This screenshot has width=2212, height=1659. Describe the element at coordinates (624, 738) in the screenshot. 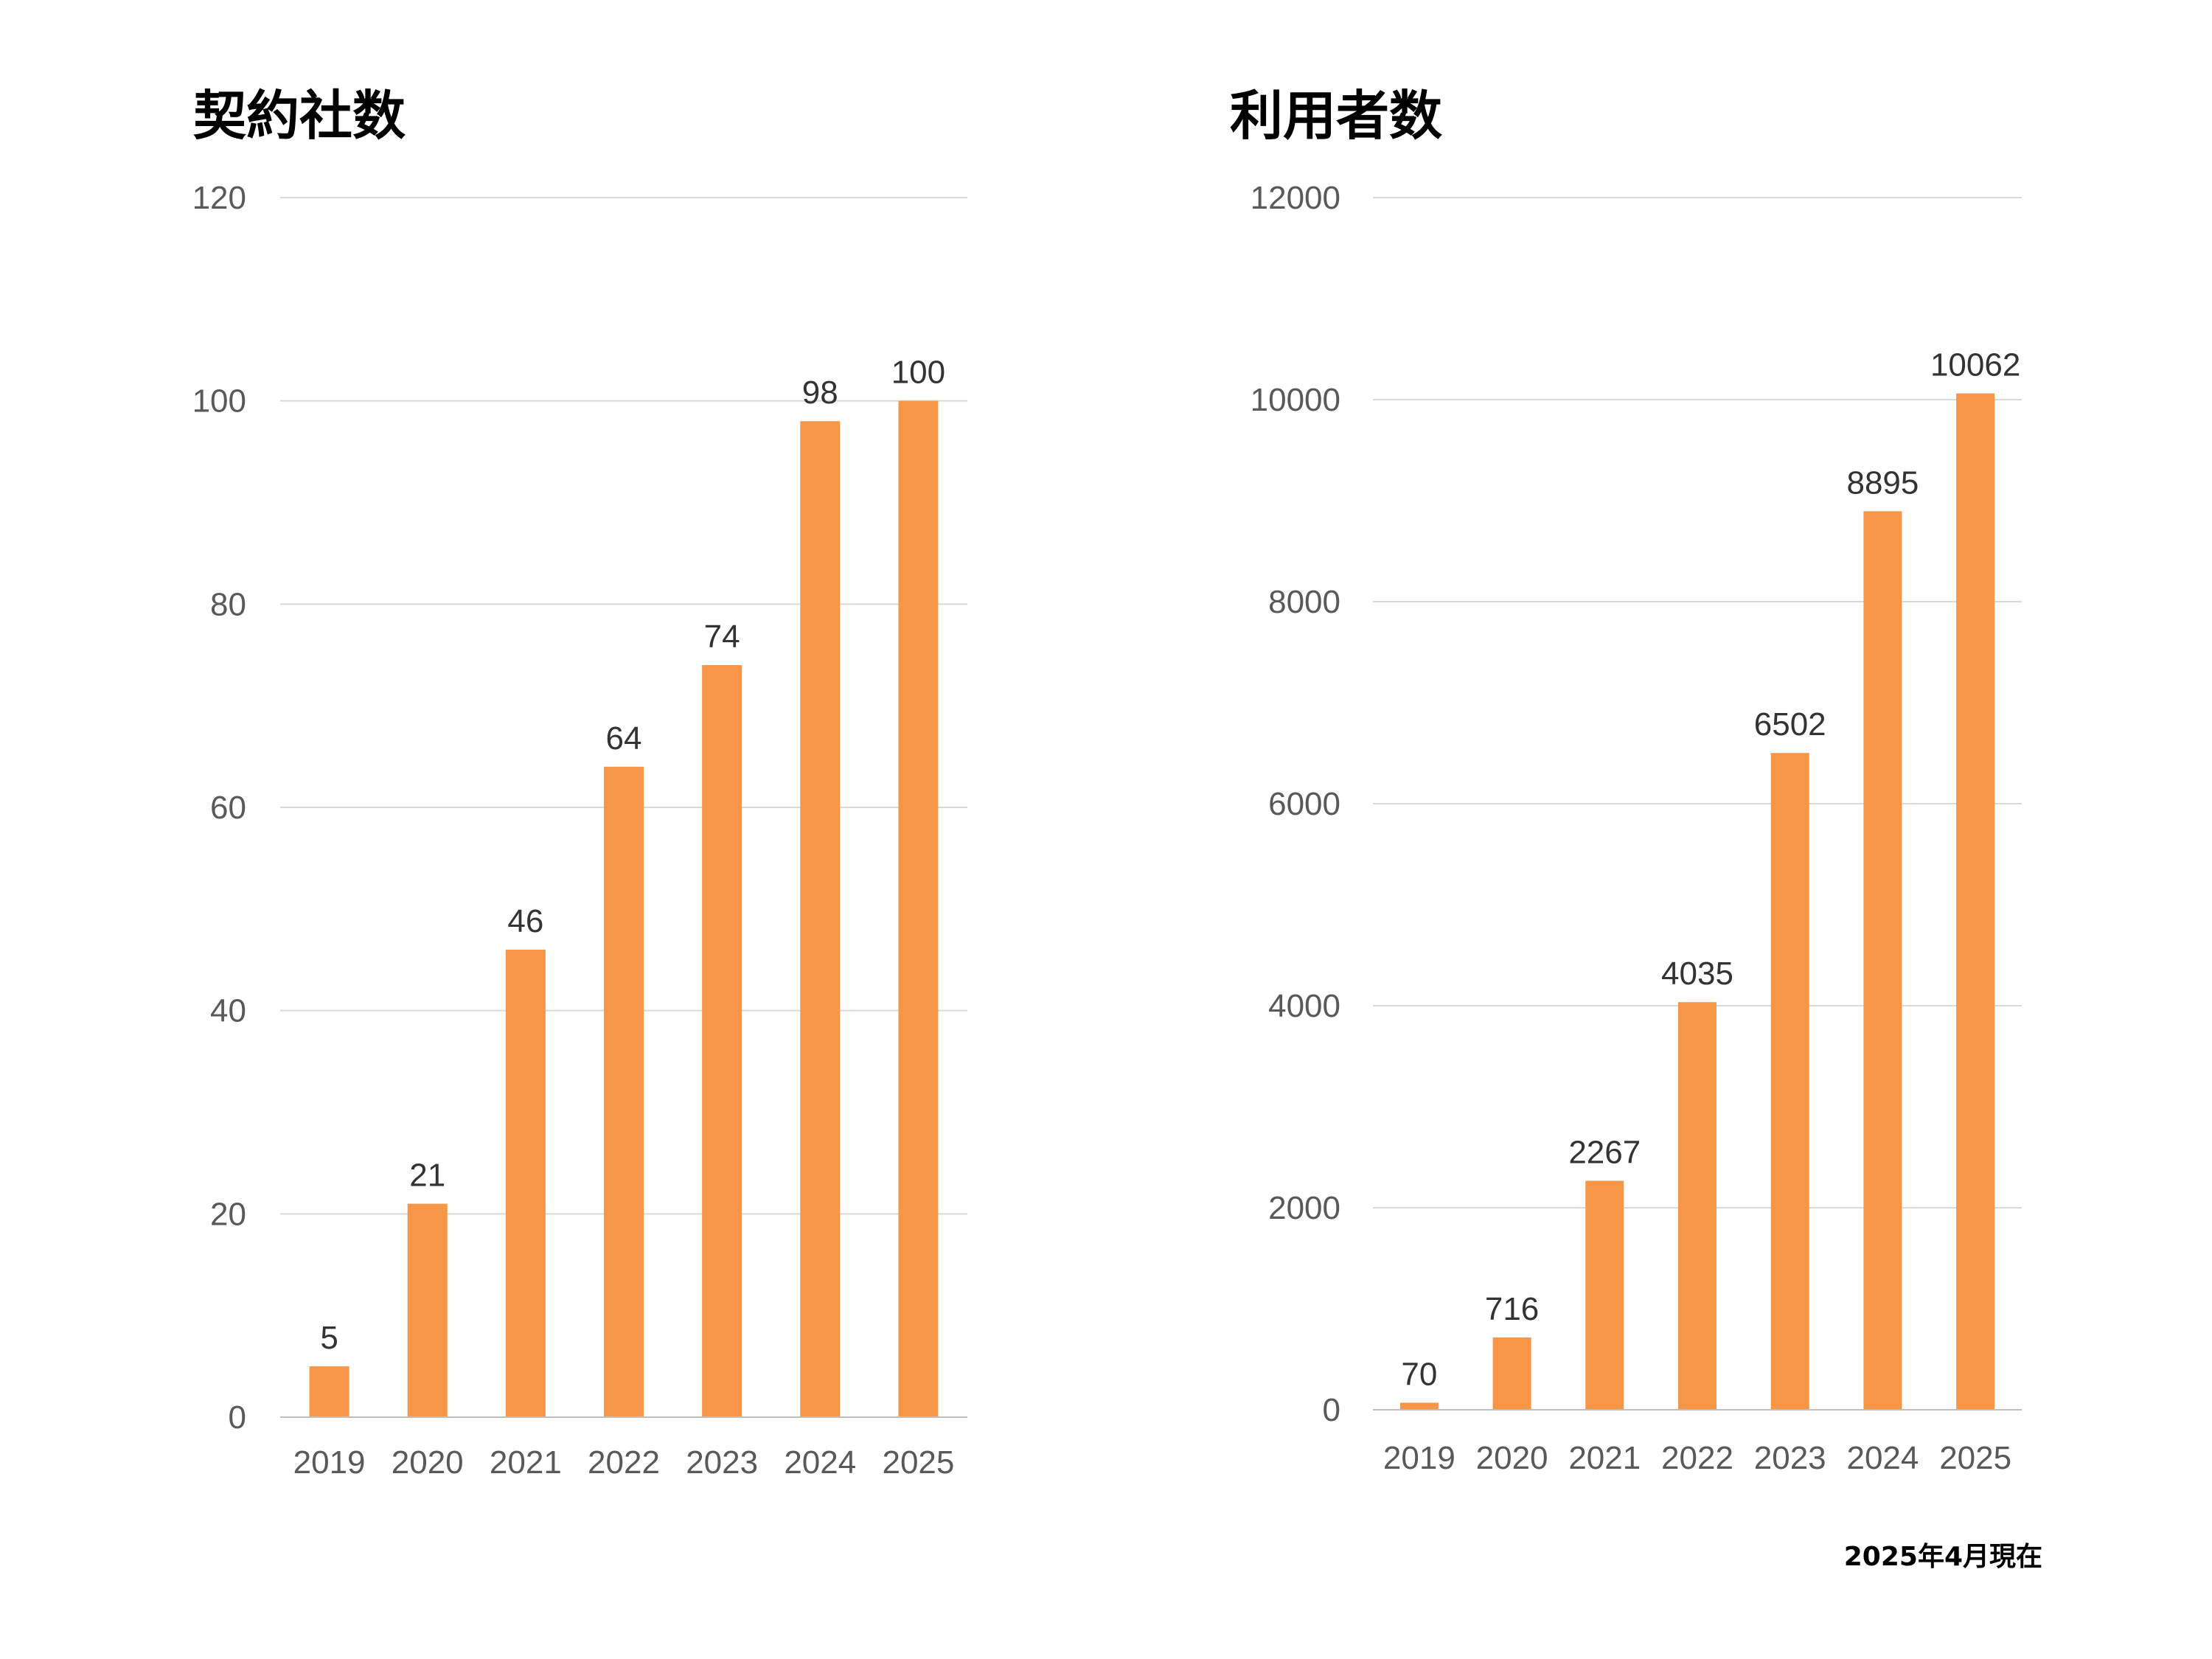

I see `data-label: 64` at that location.